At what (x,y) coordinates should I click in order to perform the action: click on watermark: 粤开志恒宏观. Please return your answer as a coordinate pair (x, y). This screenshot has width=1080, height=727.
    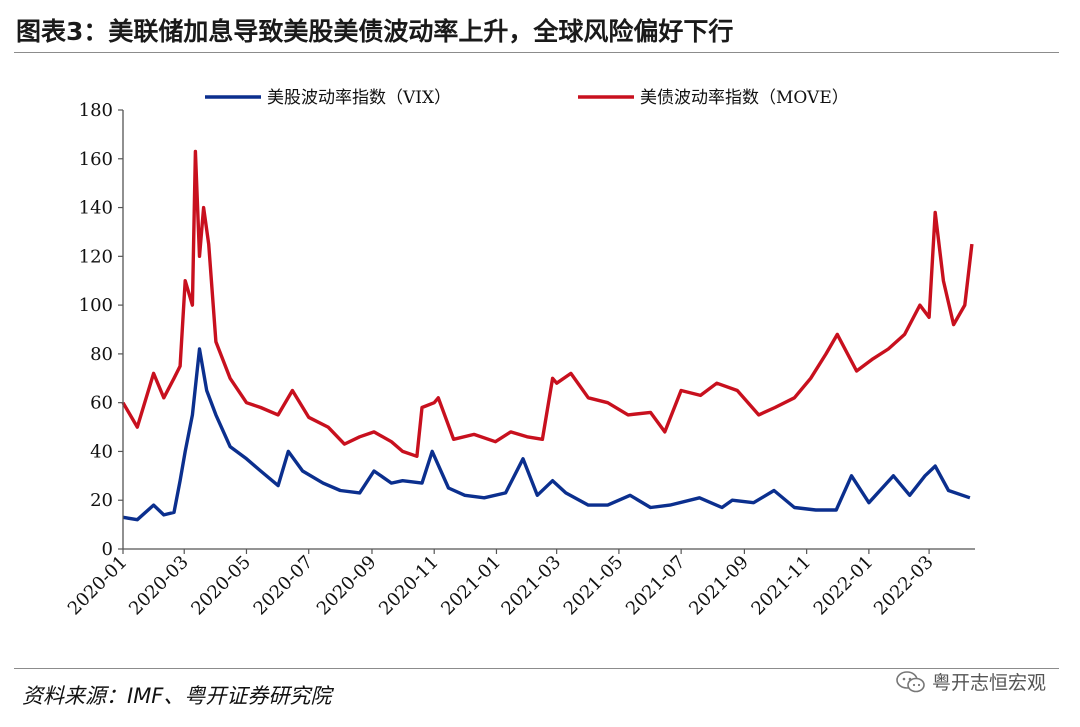
    Looking at the image, I should click on (971, 681).